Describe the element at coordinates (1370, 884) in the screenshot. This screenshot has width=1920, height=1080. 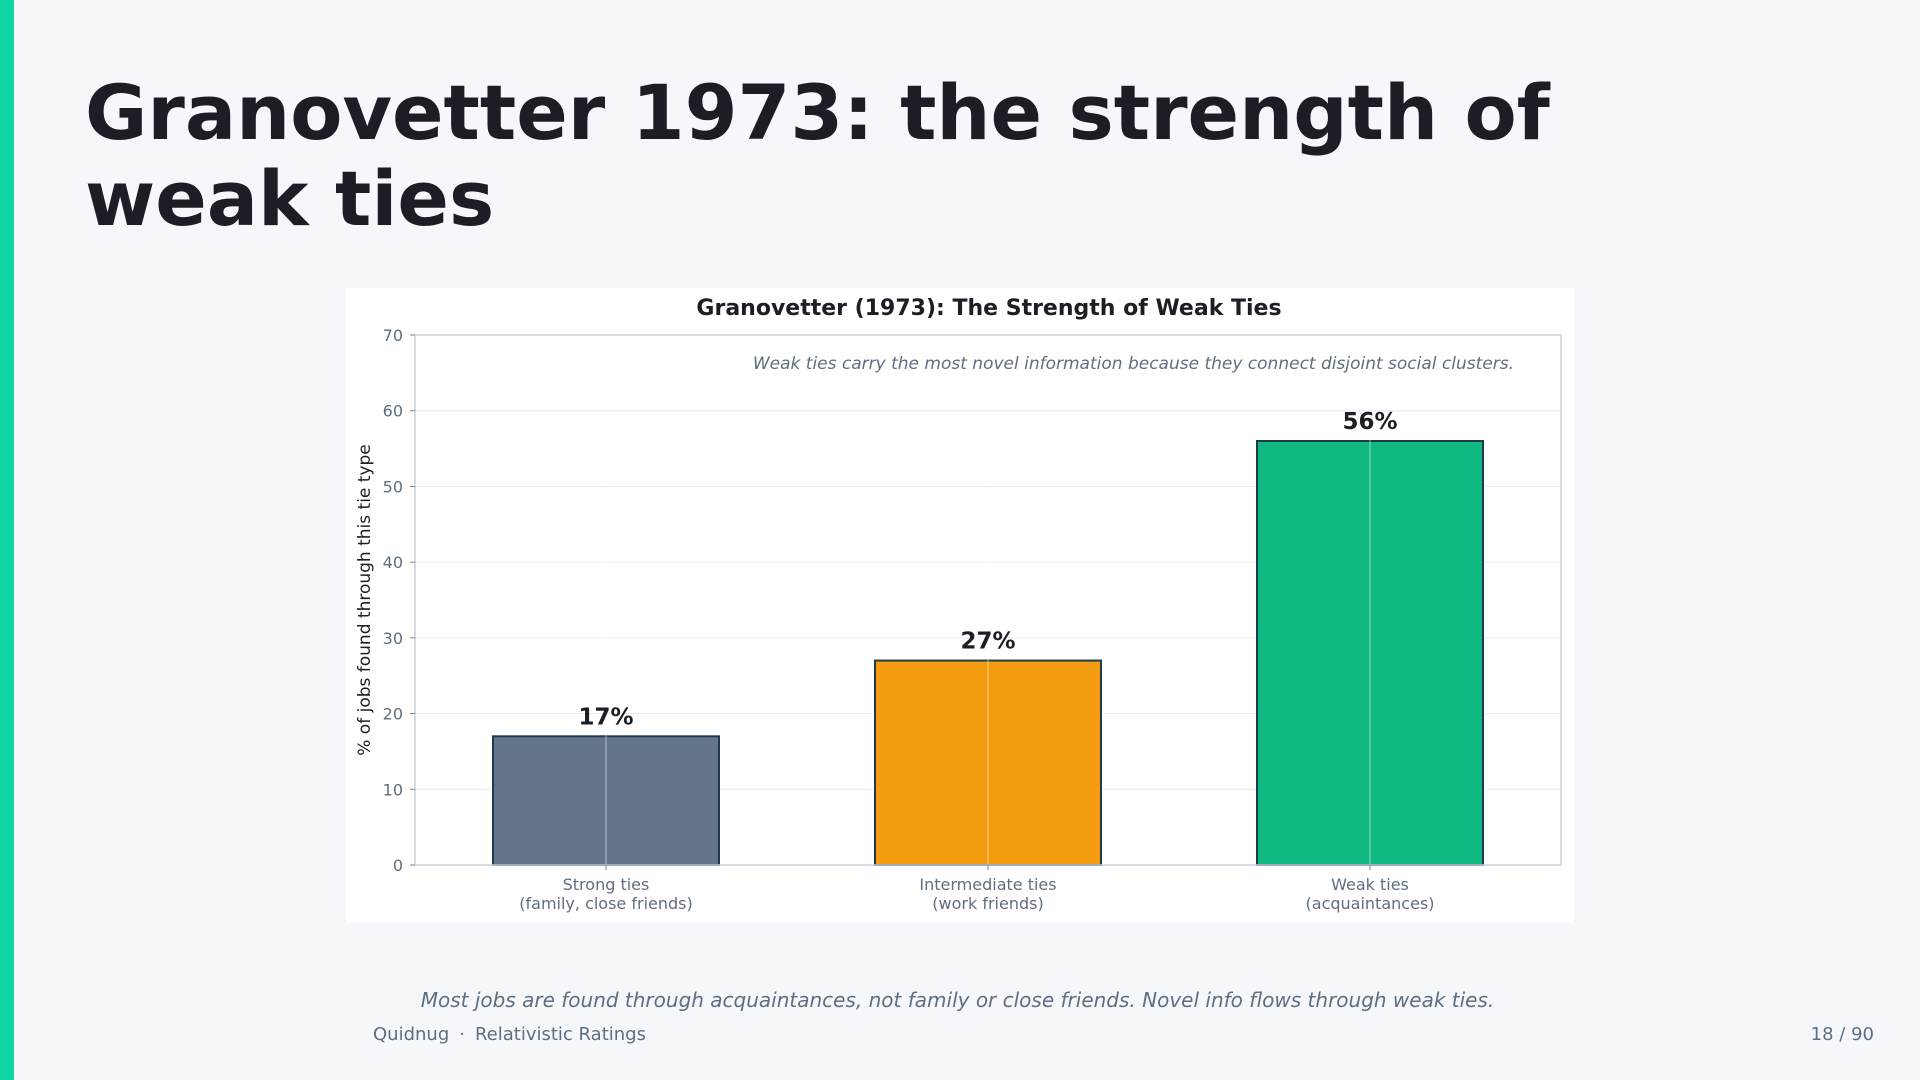
I see `x-tick-label: Weak ties` at that location.